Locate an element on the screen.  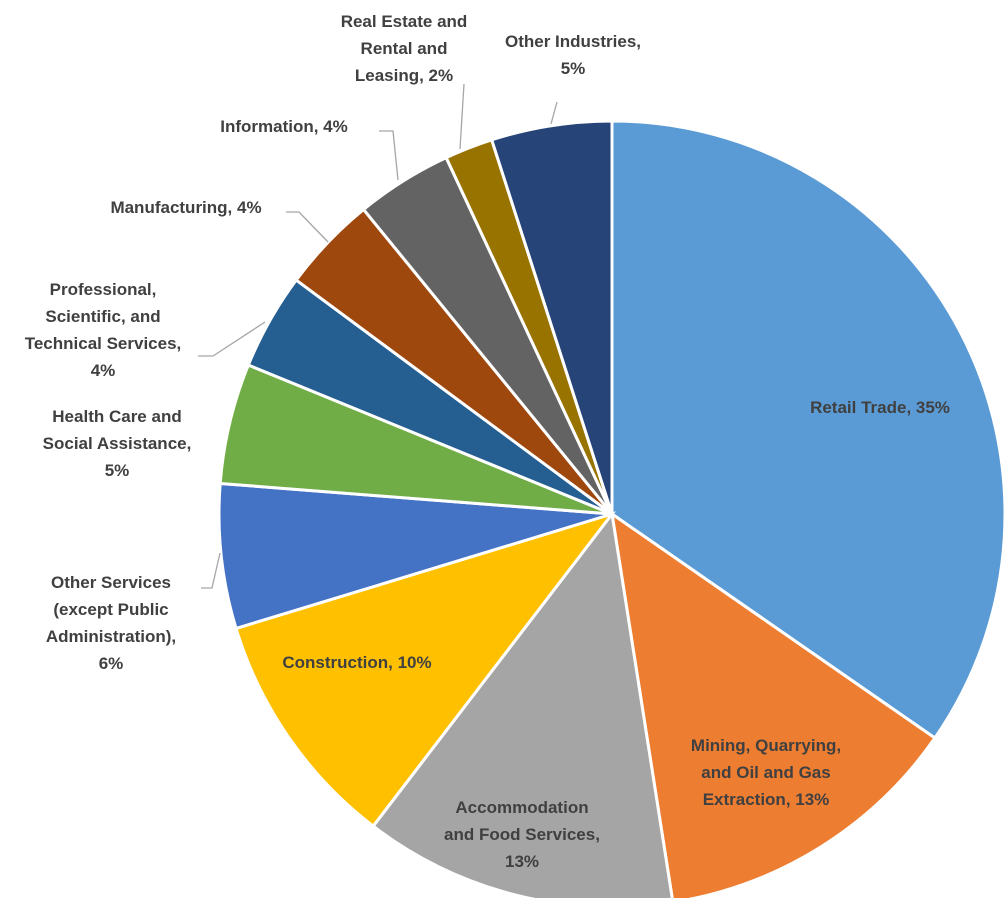
leader-other-industries is located at coordinates (554, 113).